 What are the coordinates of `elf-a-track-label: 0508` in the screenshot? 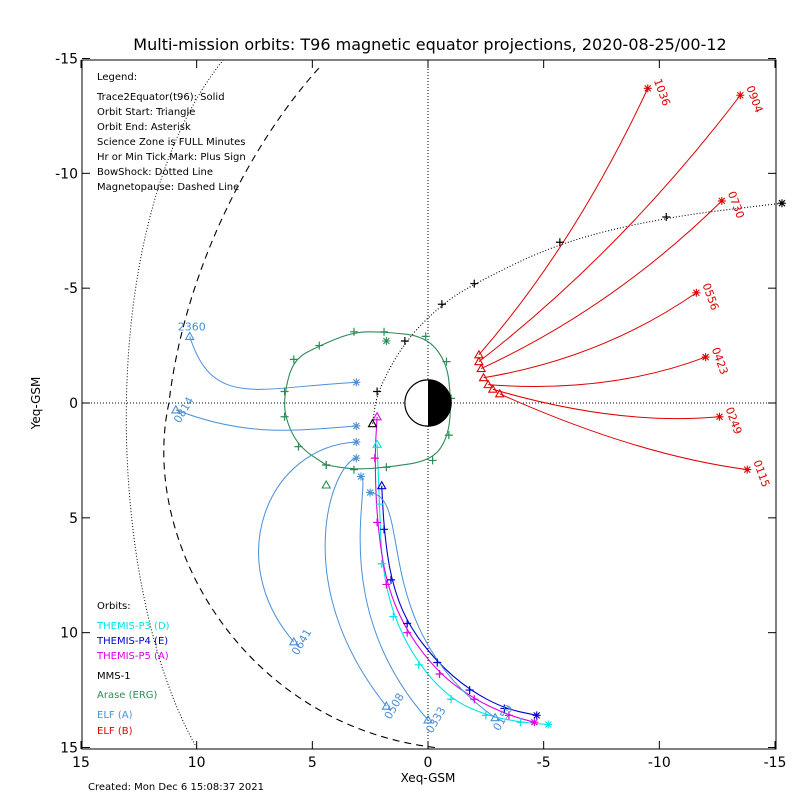 It's located at (394, 706).